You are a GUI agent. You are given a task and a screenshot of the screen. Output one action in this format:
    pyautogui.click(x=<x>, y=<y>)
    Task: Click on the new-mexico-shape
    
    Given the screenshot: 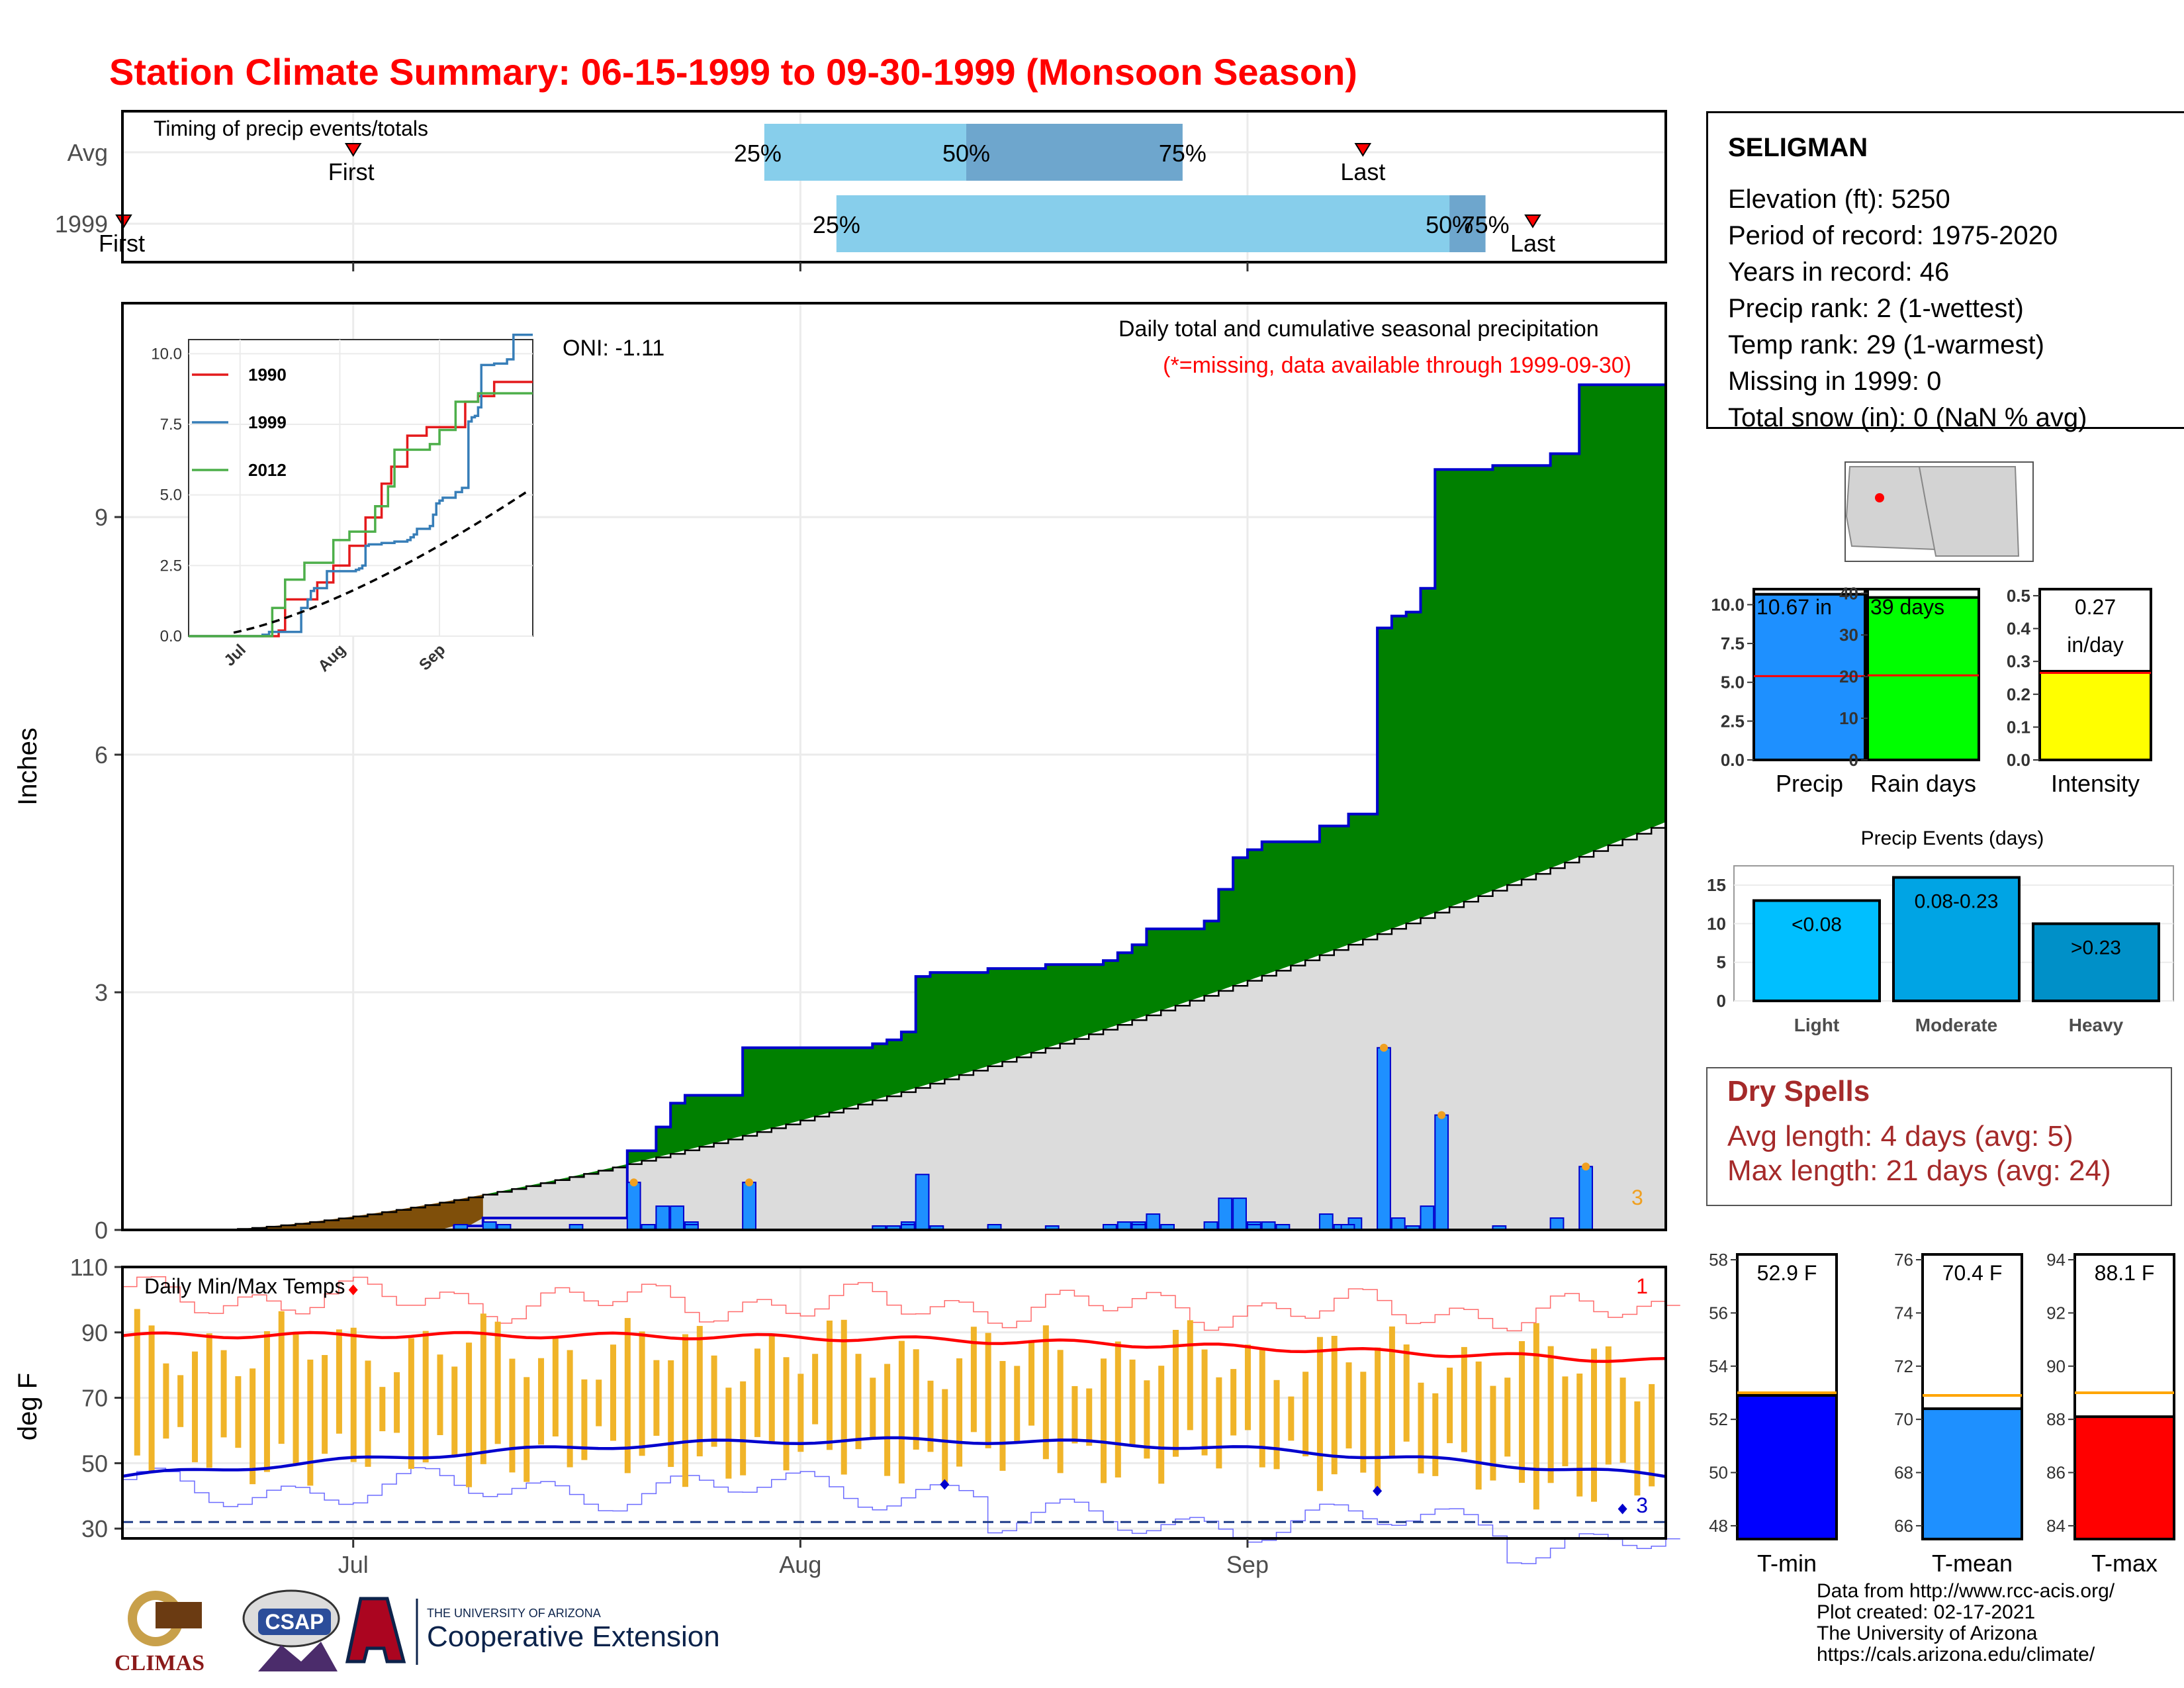 What is the action you would take?
    pyautogui.click(x=1969, y=511)
    